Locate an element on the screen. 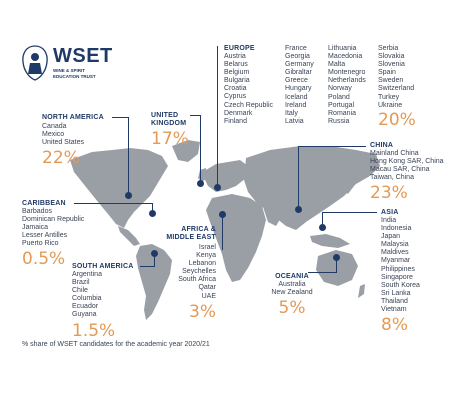 This screenshot has height=401, width=474. australia-landmass is located at coordinates (337, 268).